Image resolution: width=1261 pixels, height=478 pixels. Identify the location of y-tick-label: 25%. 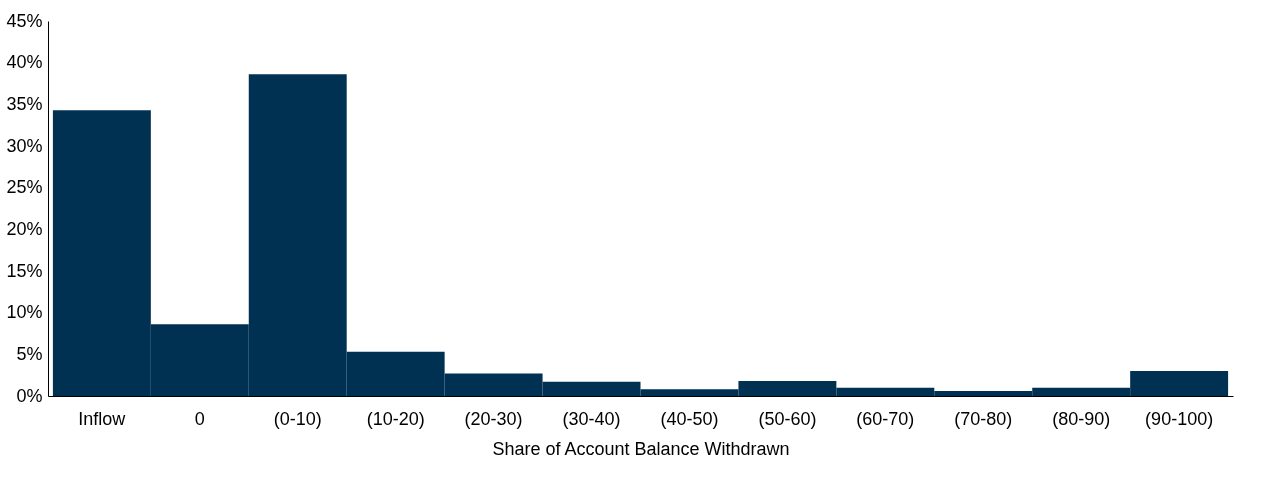
(24, 187).